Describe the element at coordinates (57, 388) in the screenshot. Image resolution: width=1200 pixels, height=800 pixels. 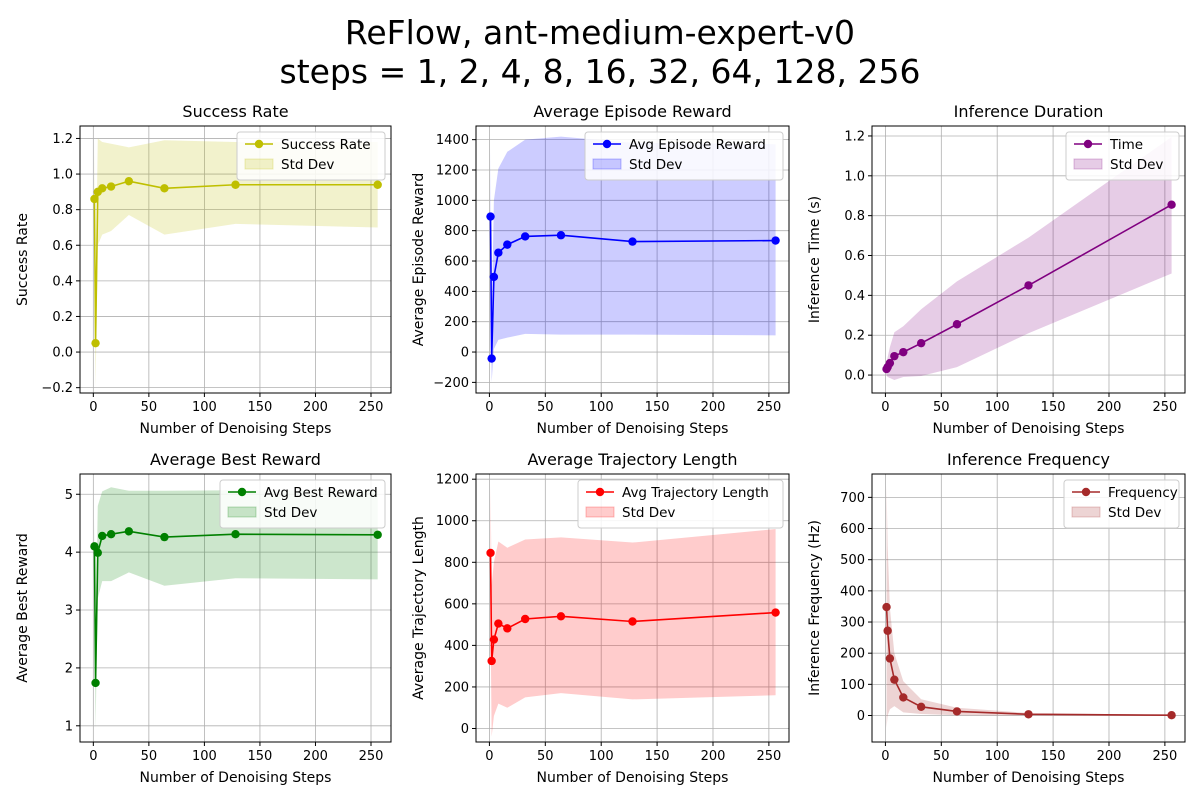
I see `y-tick-label: −0.2` at that location.